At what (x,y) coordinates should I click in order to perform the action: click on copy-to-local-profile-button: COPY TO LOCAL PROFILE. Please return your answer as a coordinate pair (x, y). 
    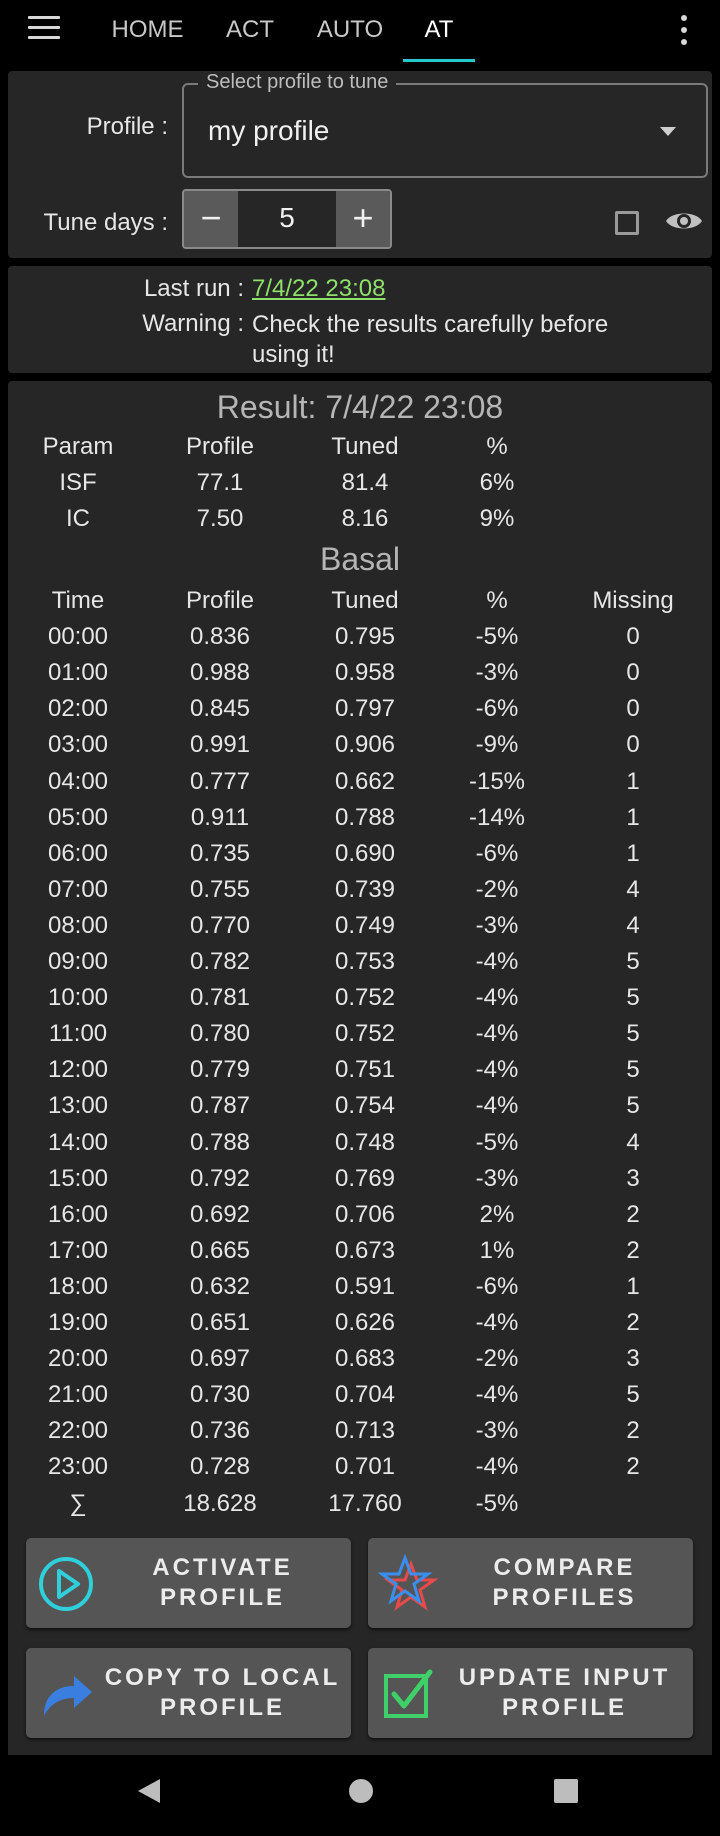
    Looking at the image, I should click on (188, 1693).